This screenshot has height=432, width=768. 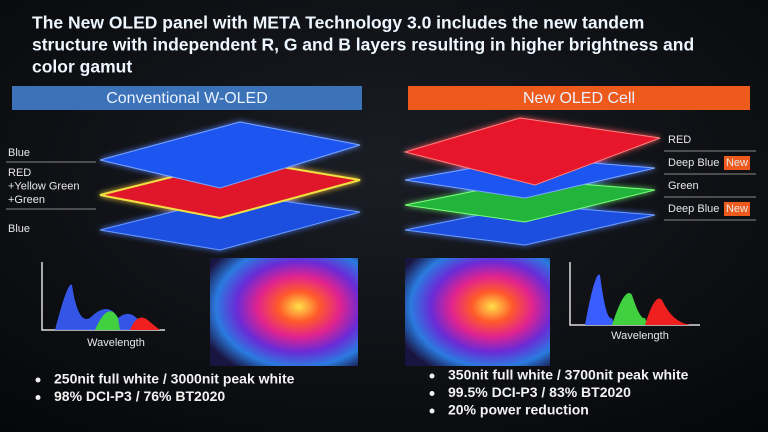 What do you see at coordinates (43, 186) in the screenshot?
I see `layer-label: +Yellow Green` at bounding box center [43, 186].